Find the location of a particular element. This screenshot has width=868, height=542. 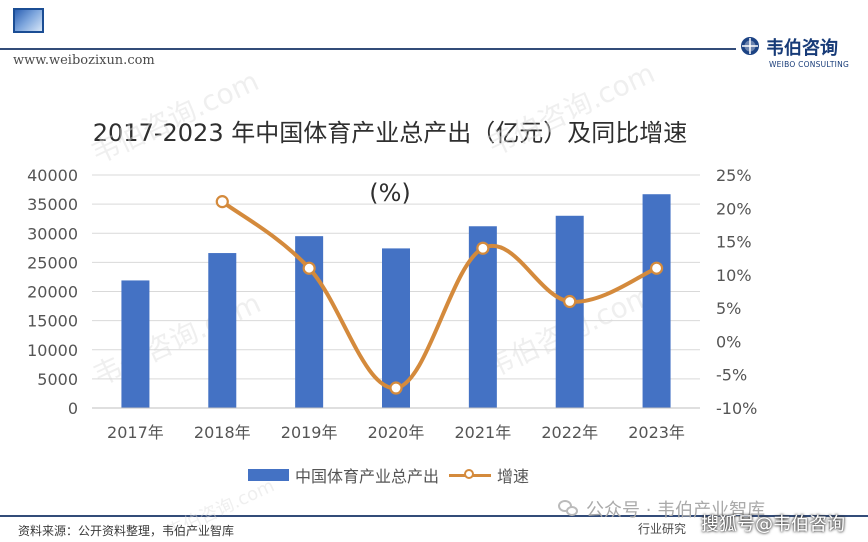

legend-line-label: 增速 is located at coordinates (513, 476).